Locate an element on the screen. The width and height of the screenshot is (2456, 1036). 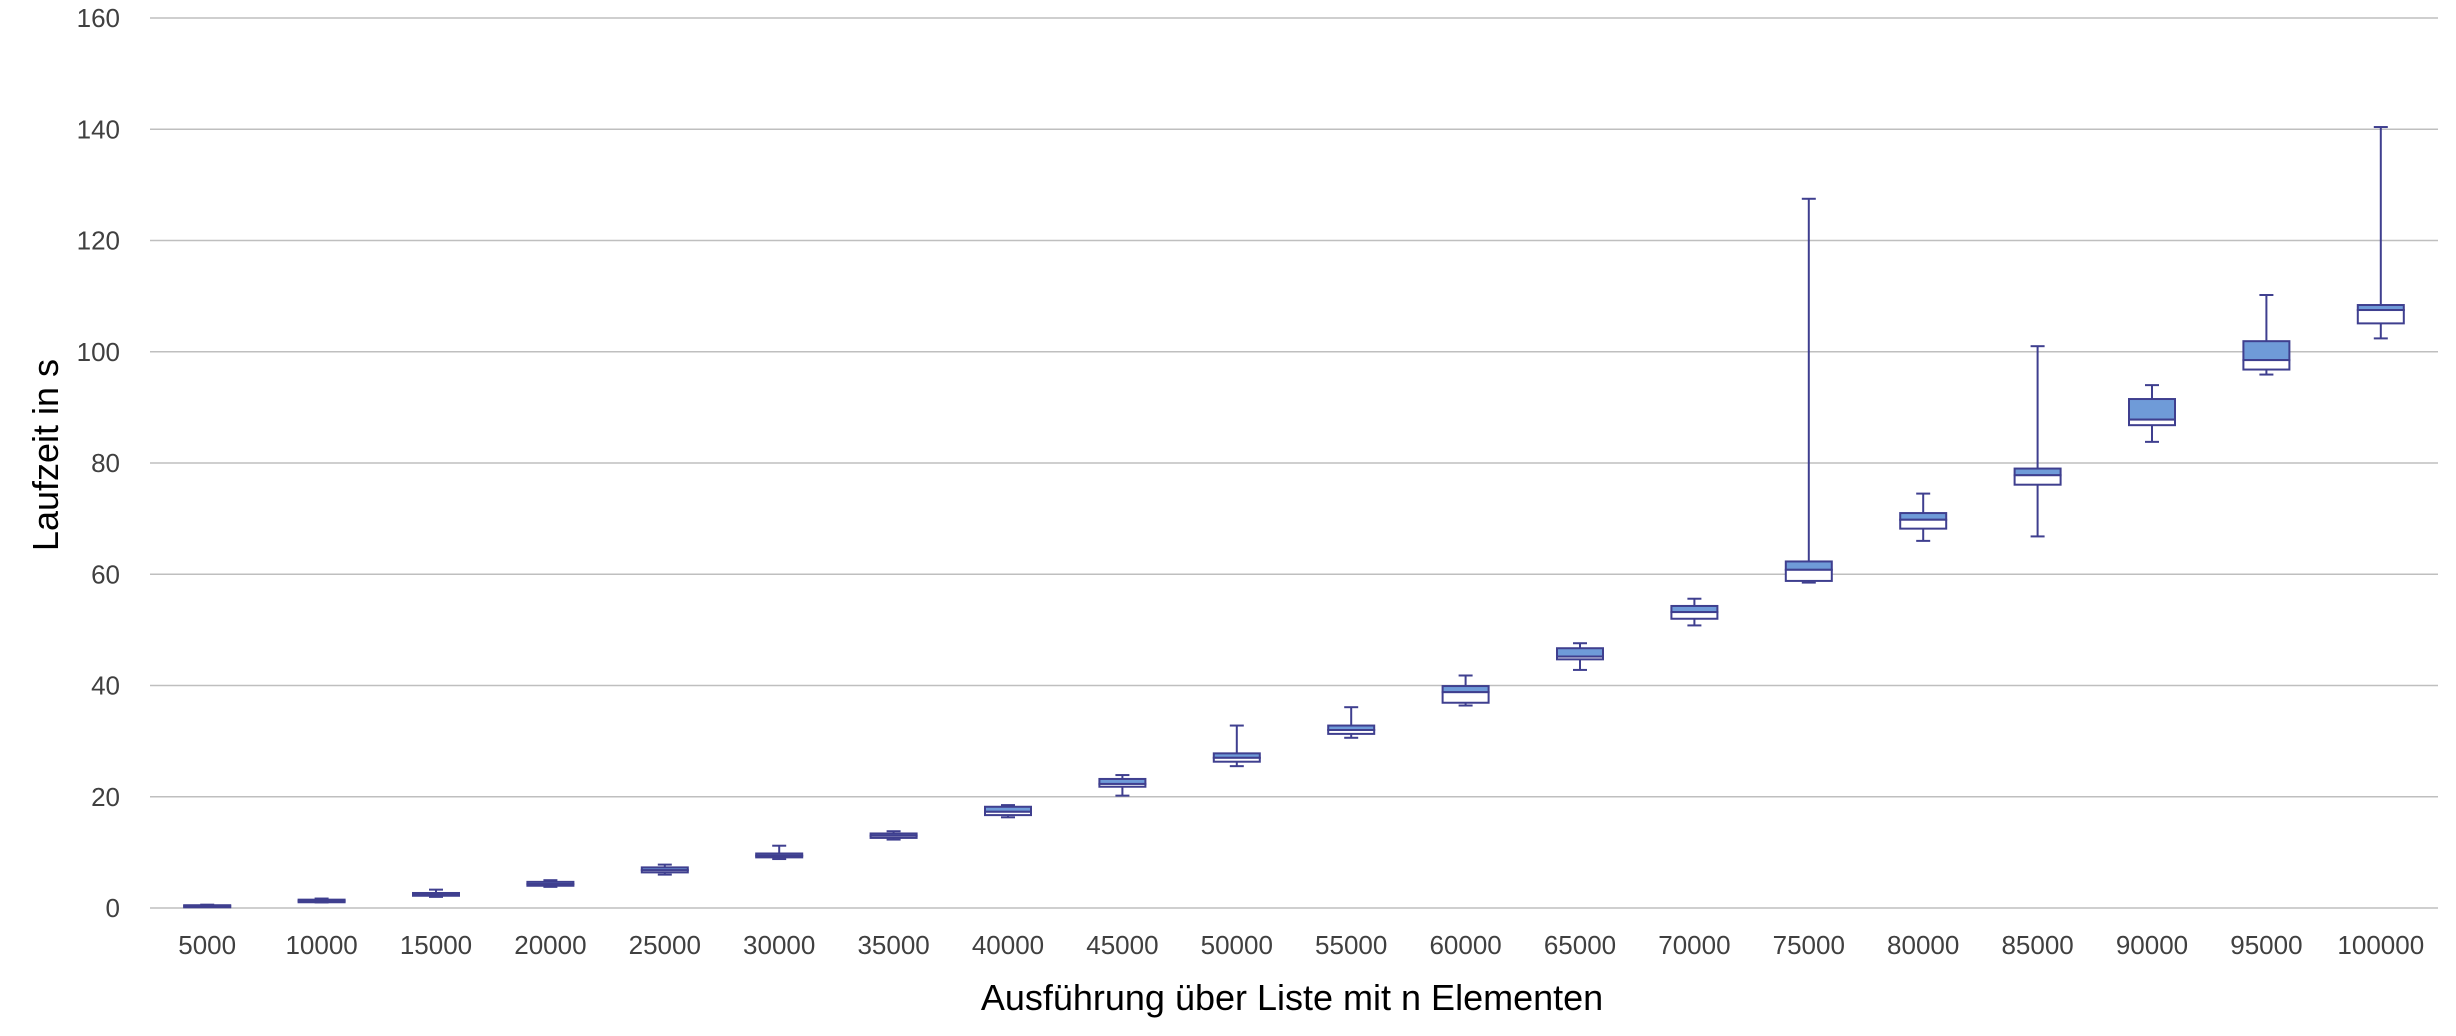
x-tick-label: 15000 is located at coordinates (436, 945).